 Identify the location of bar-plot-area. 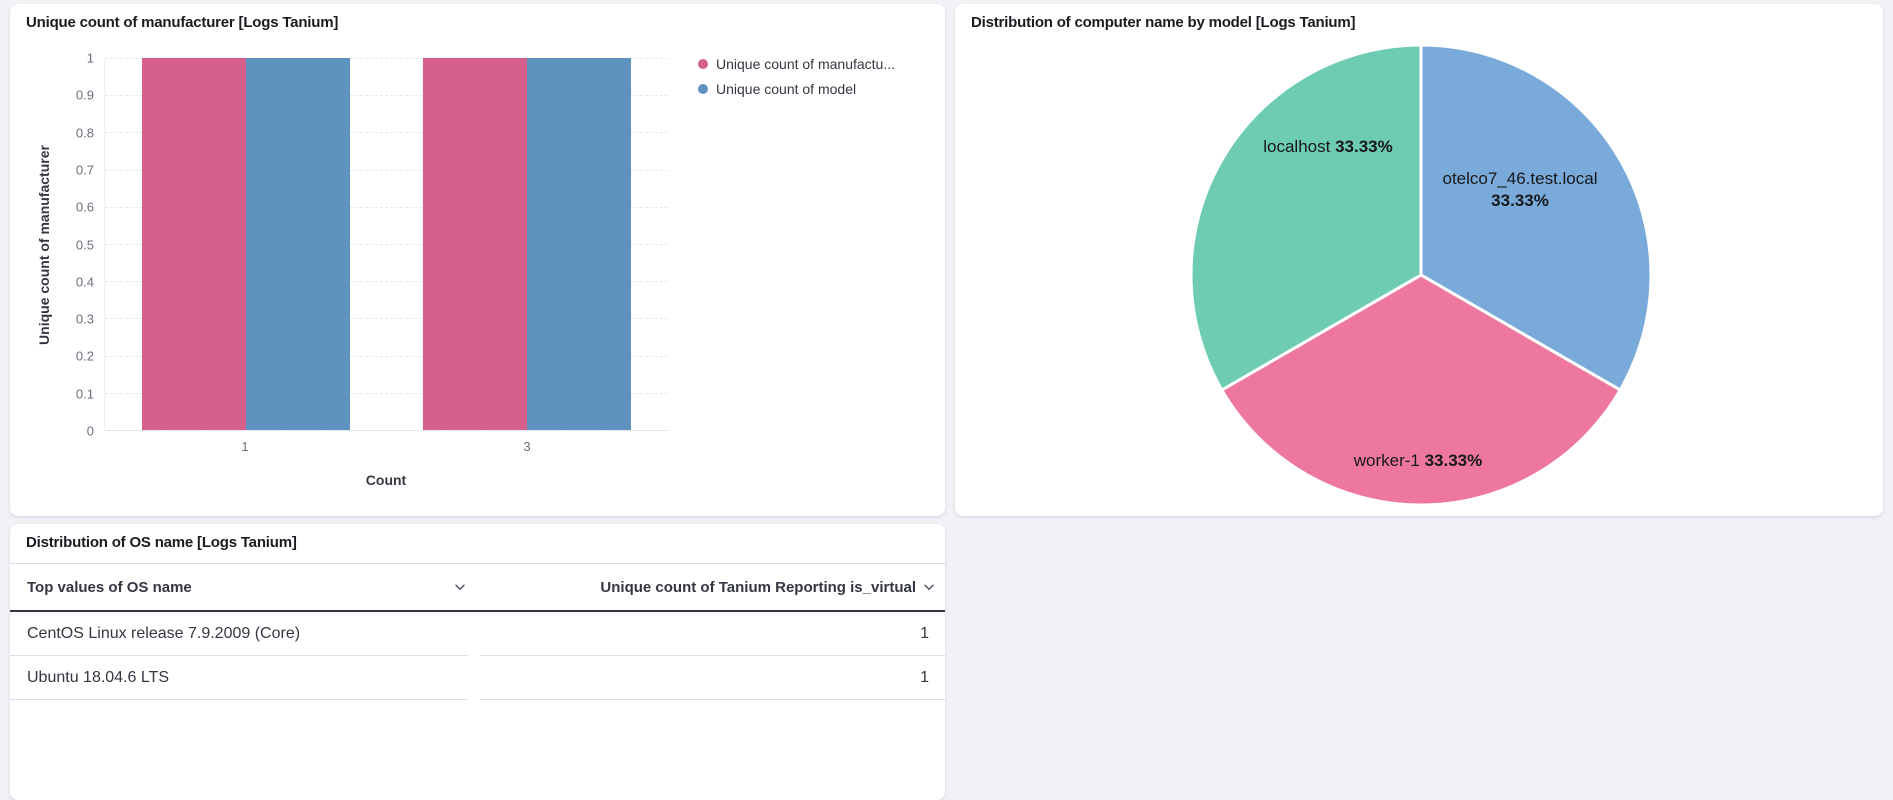
(386, 244).